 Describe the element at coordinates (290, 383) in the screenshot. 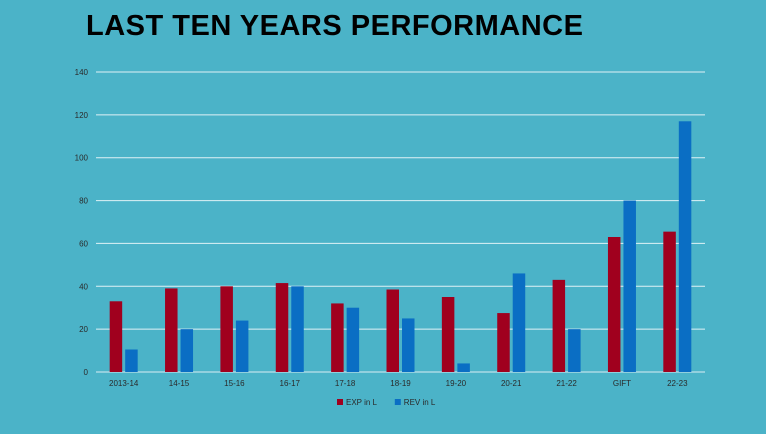

I see `x-tick-label: 16-17` at that location.